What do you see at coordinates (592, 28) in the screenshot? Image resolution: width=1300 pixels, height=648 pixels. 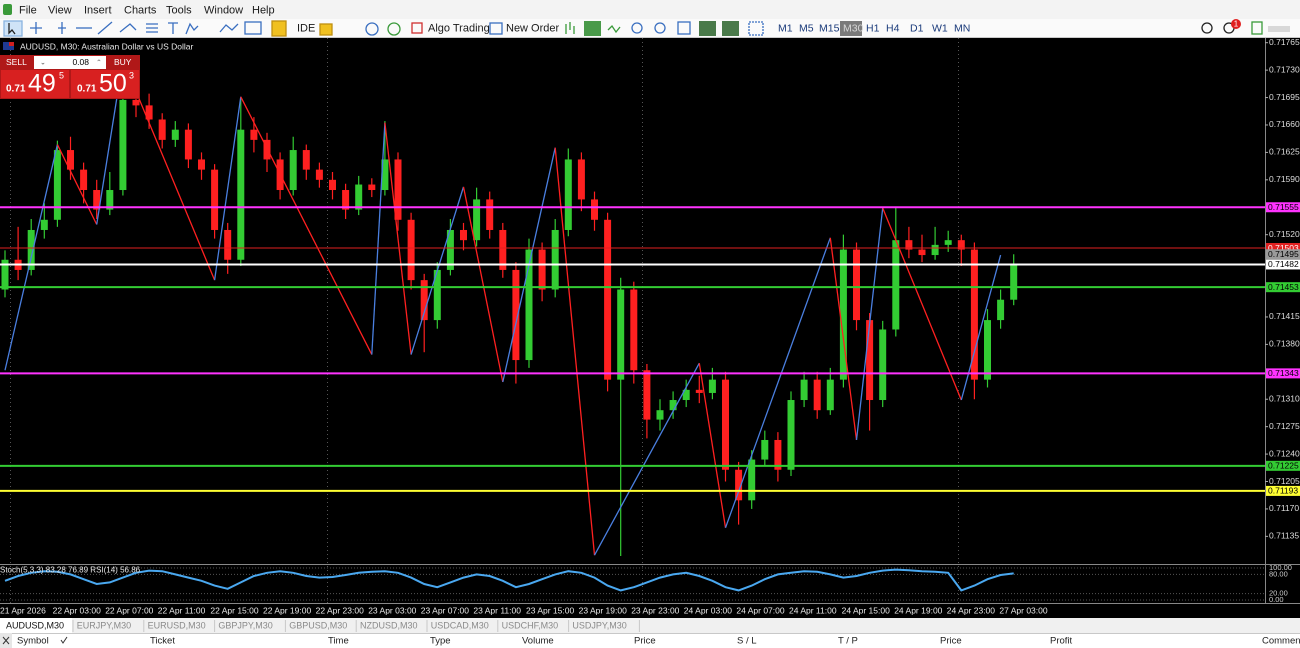 I see `candle-button` at bounding box center [592, 28].